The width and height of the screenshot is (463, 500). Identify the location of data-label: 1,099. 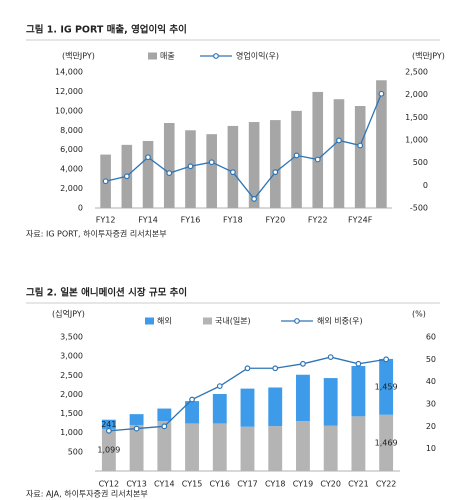
(108, 449).